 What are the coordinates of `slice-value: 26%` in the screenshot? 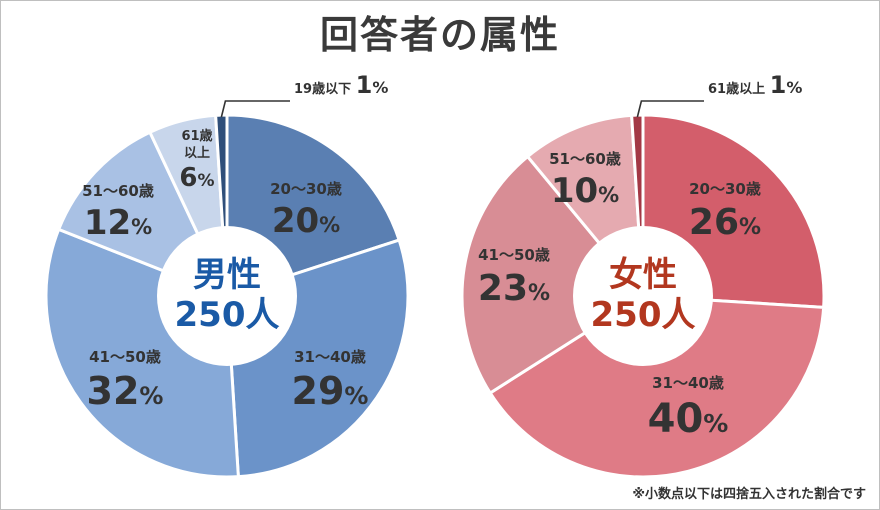 It's located at (725, 222).